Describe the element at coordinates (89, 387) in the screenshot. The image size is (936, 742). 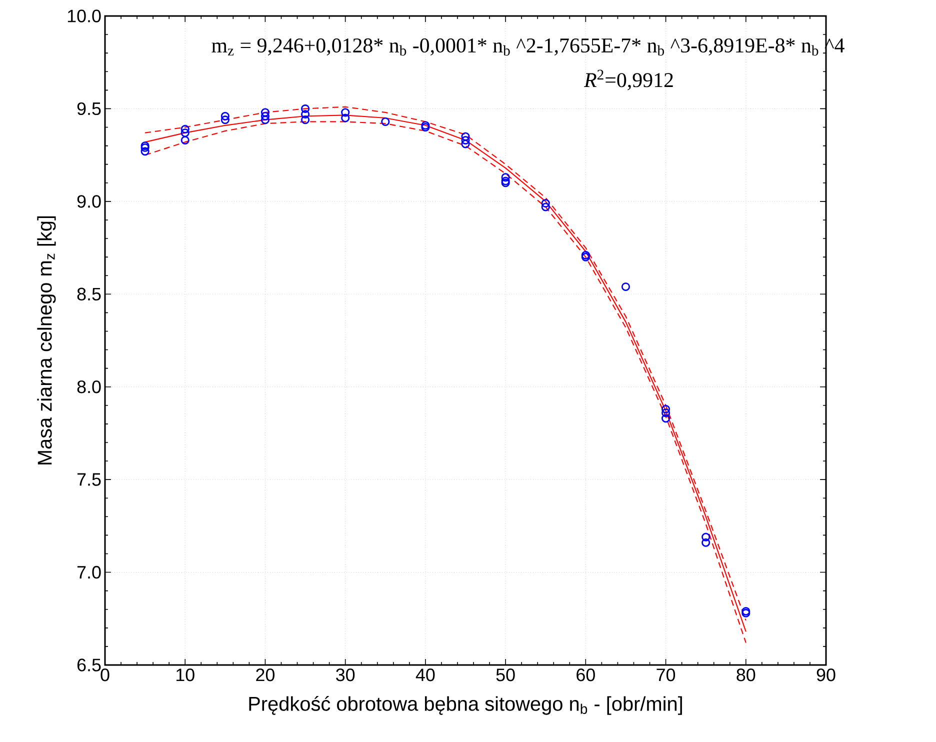
I see `y-tick-label: 8.0` at that location.